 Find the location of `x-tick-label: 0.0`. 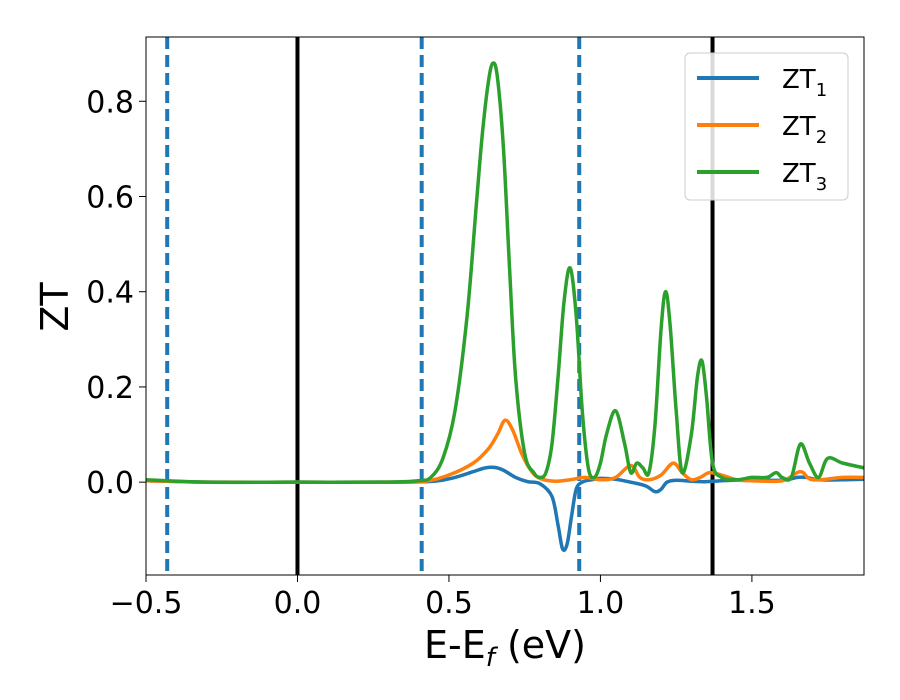

x-tick-label: 0.0 is located at coordinates (298, 603).